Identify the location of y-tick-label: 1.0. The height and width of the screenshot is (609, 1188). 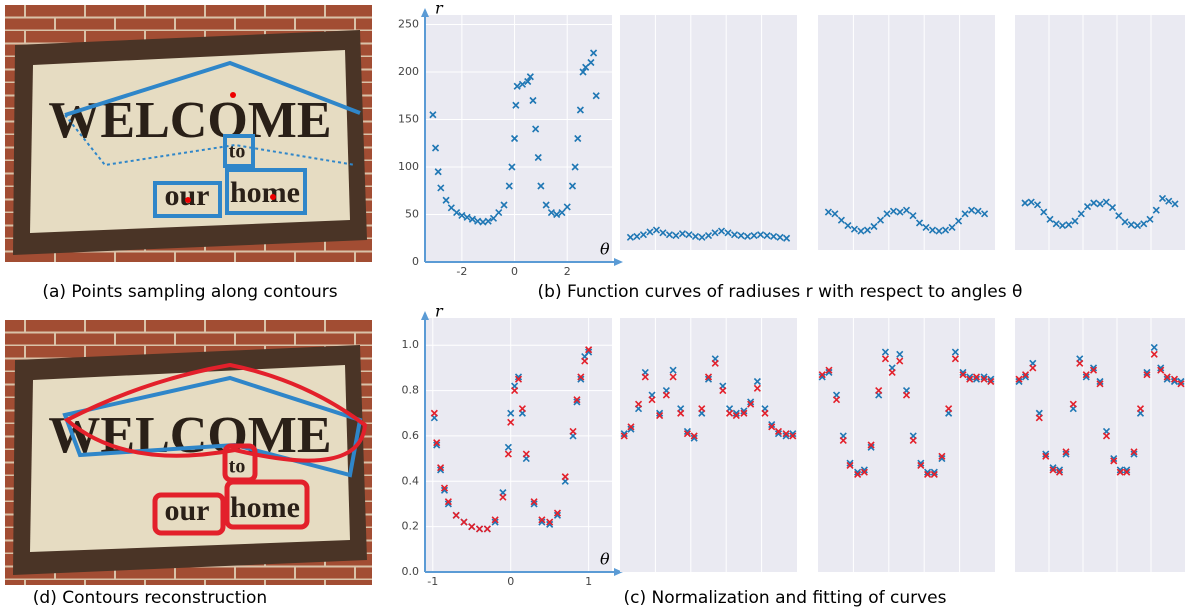
(411, 344).